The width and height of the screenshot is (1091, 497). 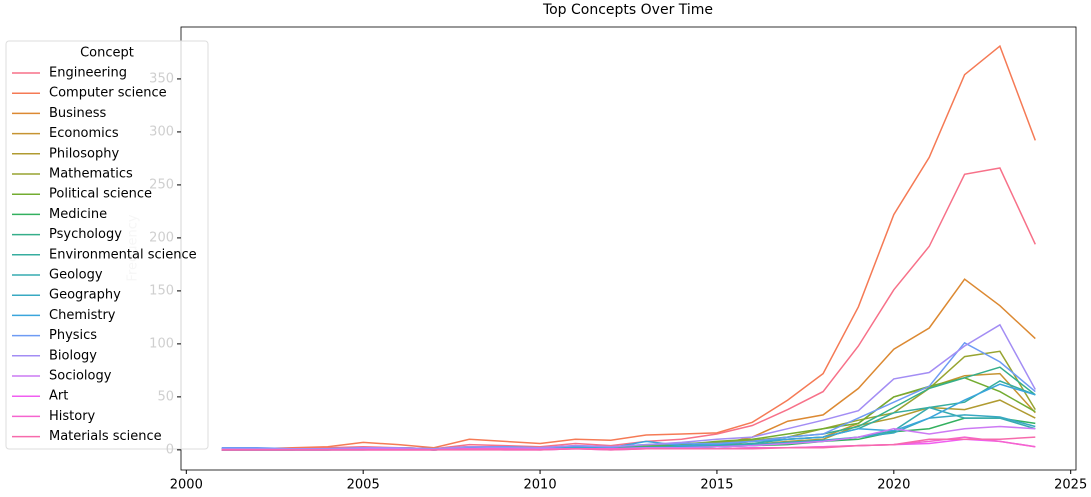 I want to click on x-tick-label: 2020, so click(x=893, y=485).